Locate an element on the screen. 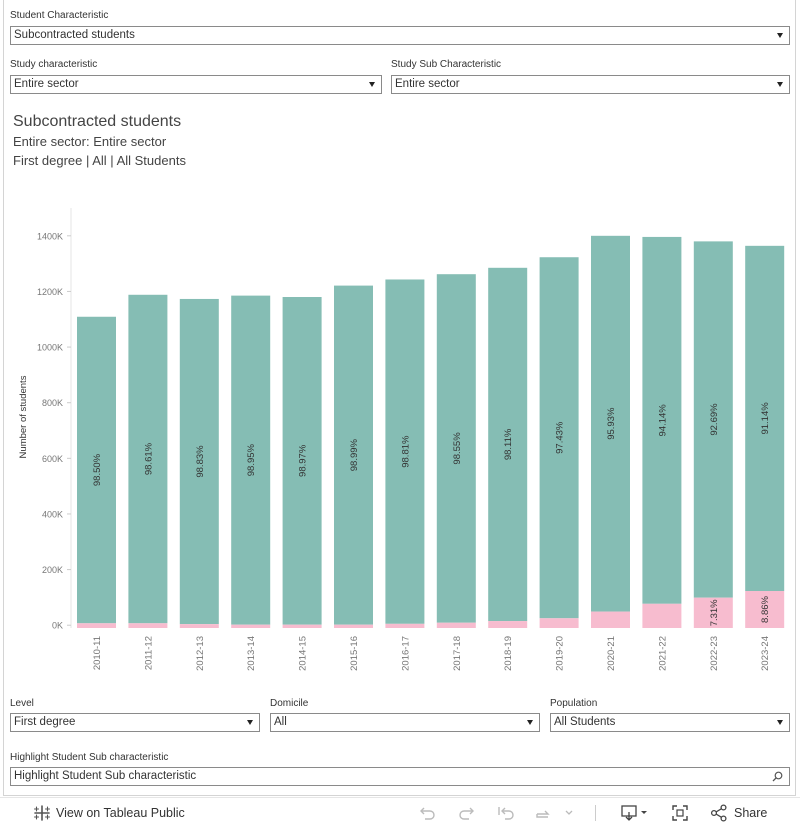  bar-value-label: 95.93% is located at coordinates (611, 423).